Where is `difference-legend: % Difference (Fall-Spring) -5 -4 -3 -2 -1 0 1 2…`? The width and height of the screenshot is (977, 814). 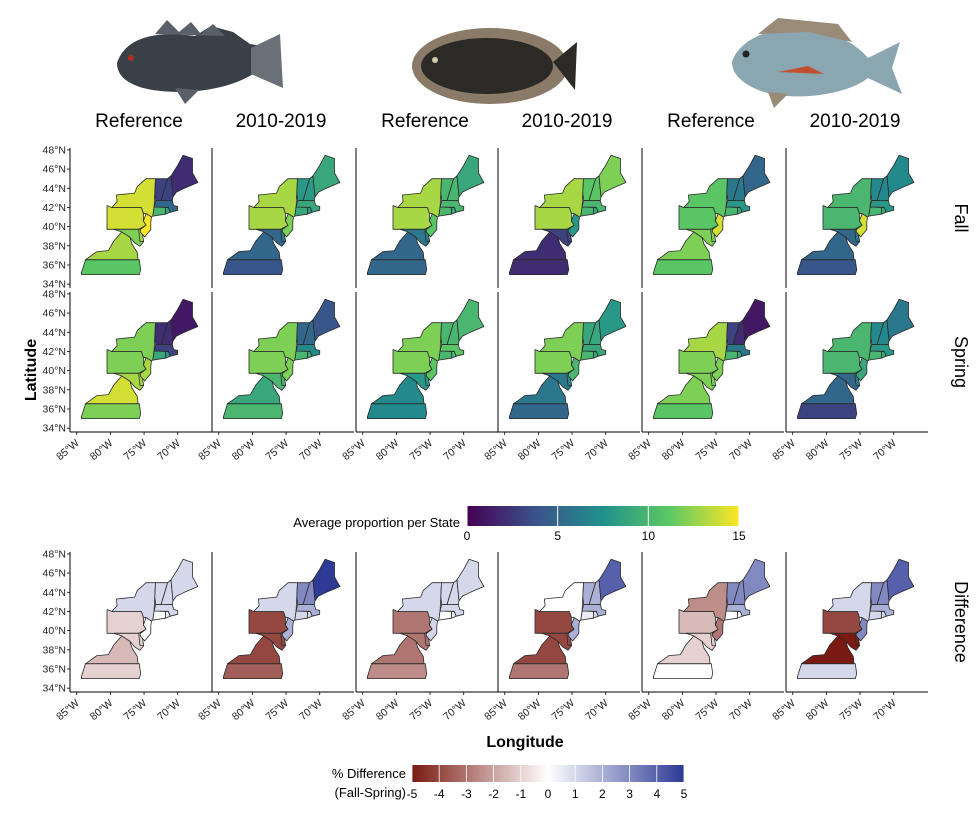 difference-legend: % Difference (Fall-Spring) -5 -4 -3 -2 -1 0 1 2… is located at coordinates (510, 783).